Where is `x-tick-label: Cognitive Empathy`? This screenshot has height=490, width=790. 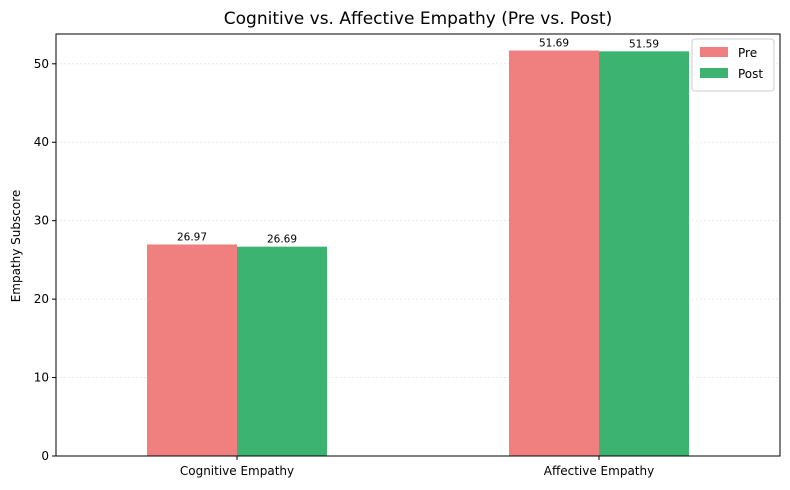 x-tick-label: Cognitive Empathy is located at coordinates (237, 471).